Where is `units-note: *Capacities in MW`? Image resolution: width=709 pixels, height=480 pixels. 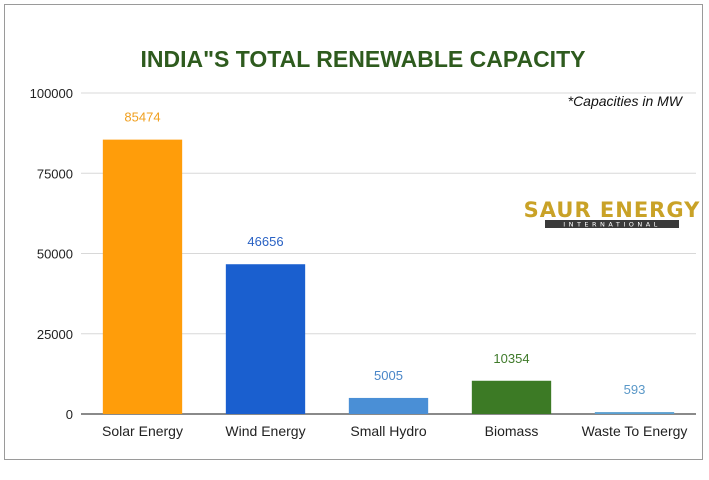 units-note: *Capacities in MW is located at coordinates (626, 101).